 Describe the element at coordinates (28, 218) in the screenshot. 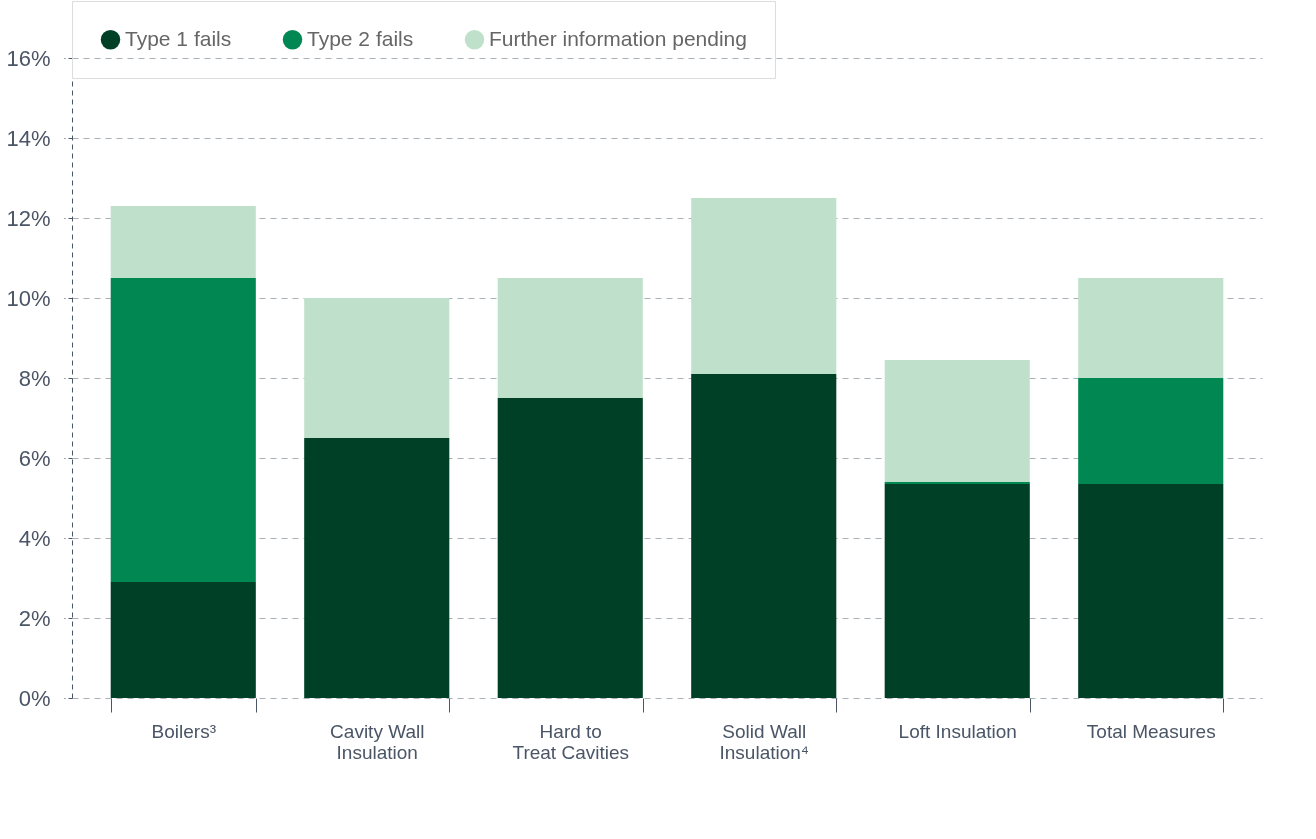

I see `y-tick-label: 12%` at that location.